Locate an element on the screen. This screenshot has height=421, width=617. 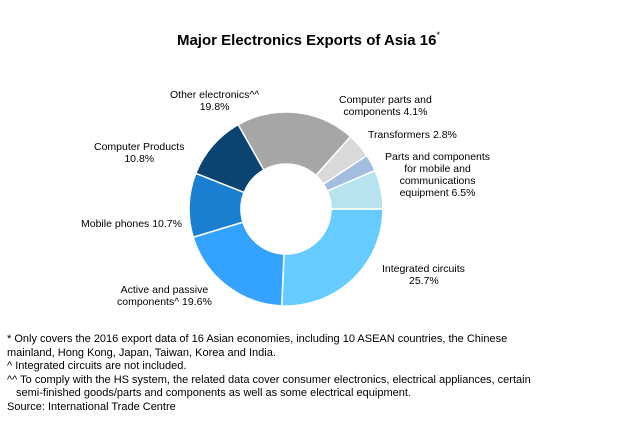
label-active-passive-line2: components^ 19.6% is located at coordinates (164, 302).